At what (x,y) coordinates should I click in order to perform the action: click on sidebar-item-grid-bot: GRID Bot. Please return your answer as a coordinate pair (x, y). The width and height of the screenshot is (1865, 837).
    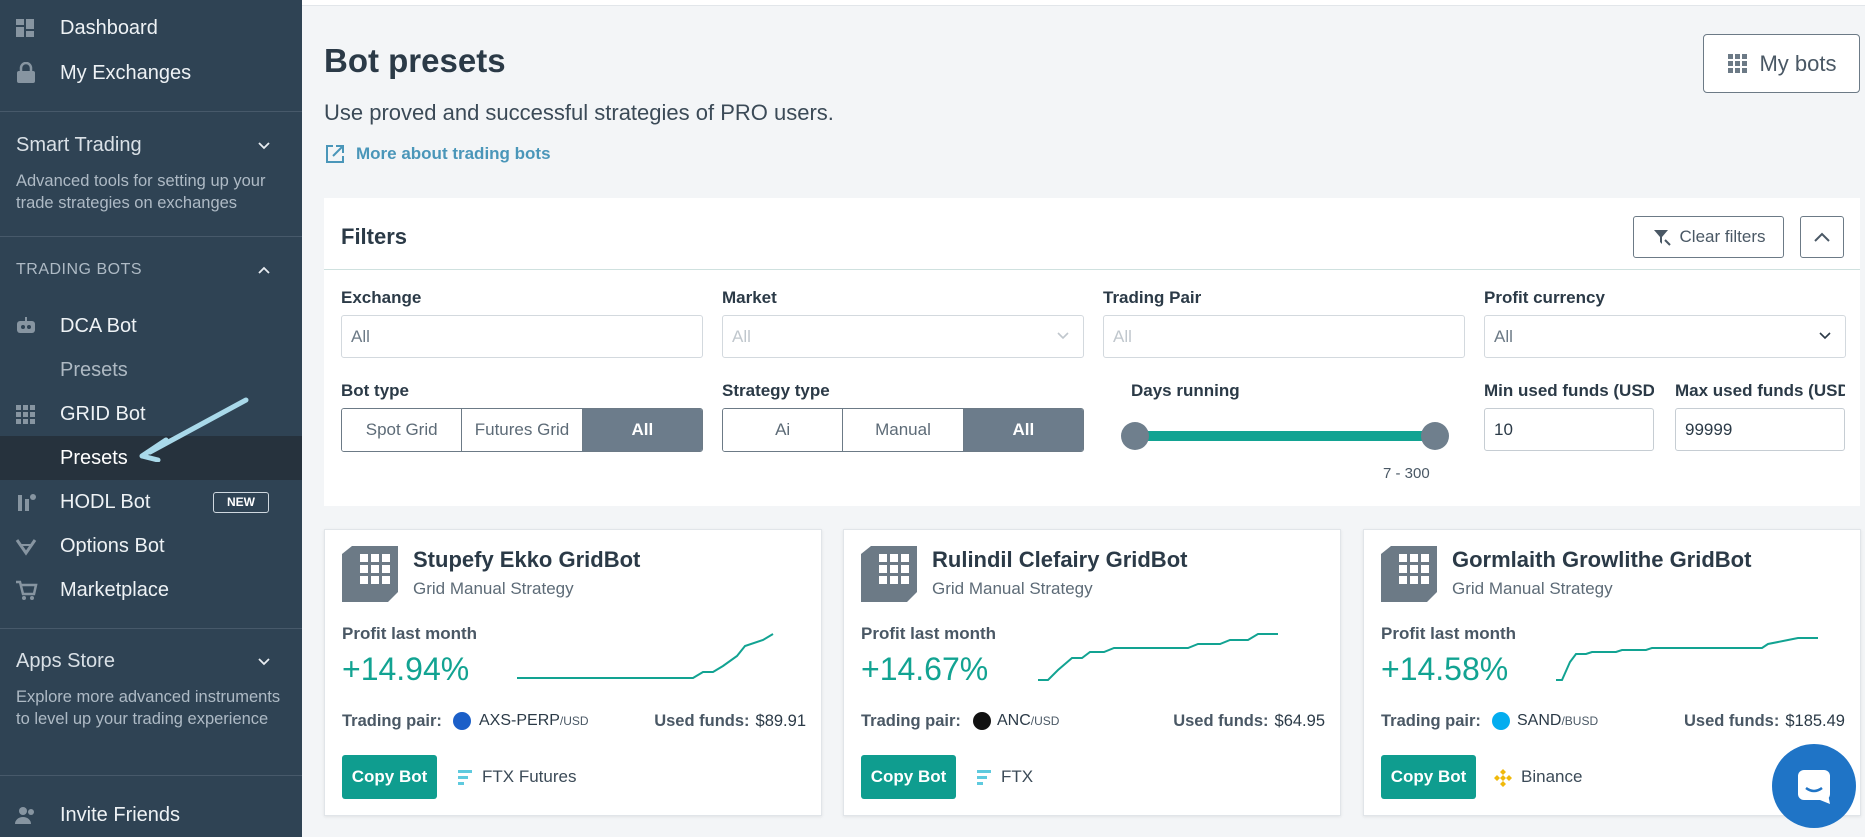
    Looking at the image, I should click on (151, 414).